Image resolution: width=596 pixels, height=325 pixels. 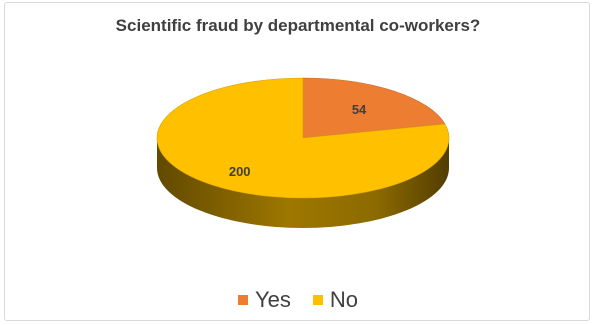 What do you see at coordinates (298, 300) in the screenshot?
I see `legend: Yes No` at bounding box center [298, 300].